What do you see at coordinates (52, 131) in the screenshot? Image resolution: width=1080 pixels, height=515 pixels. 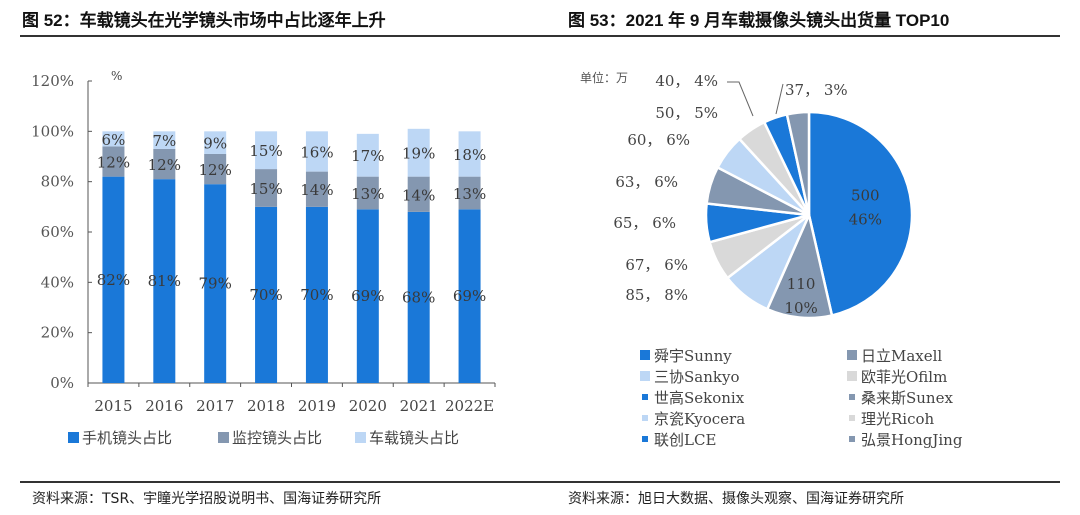 I see `y-tick-label: 100%` at bounding box center [52, 131].